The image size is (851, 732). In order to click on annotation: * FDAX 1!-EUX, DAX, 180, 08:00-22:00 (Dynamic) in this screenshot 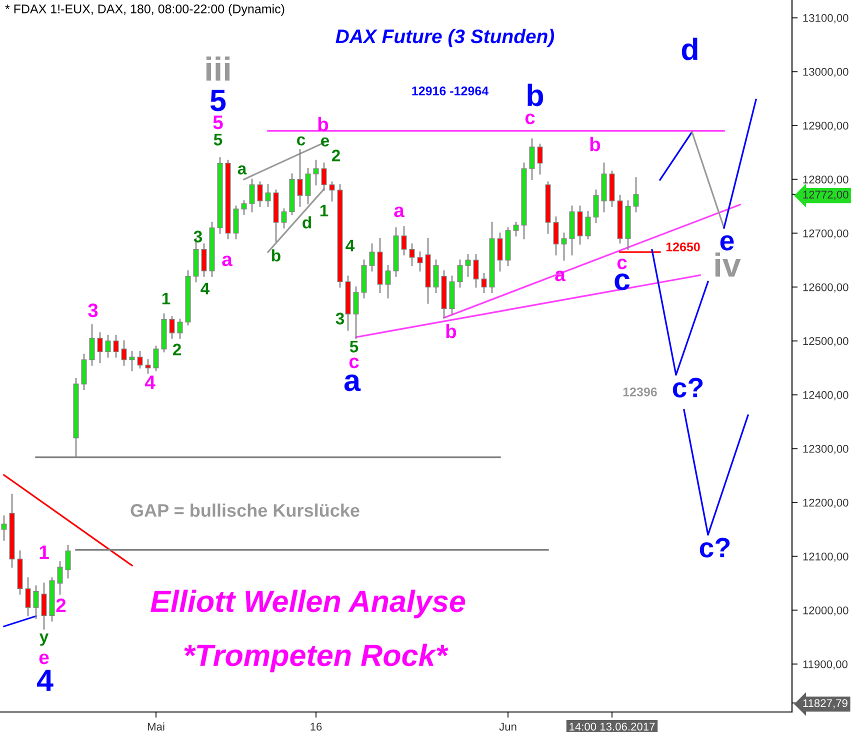, I will do `click(144, 10)`.